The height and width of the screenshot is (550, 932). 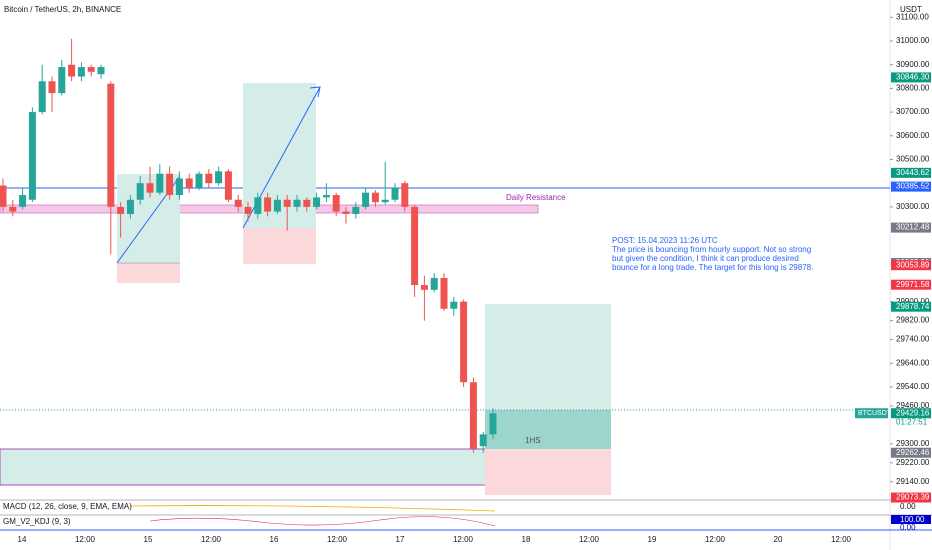 What do you see at coordinates (62, 9) in the screenshot?
I see `chart-title: Bitcoin / TetherUS, 2h, BINANCE` at bounding box center [62, 9].